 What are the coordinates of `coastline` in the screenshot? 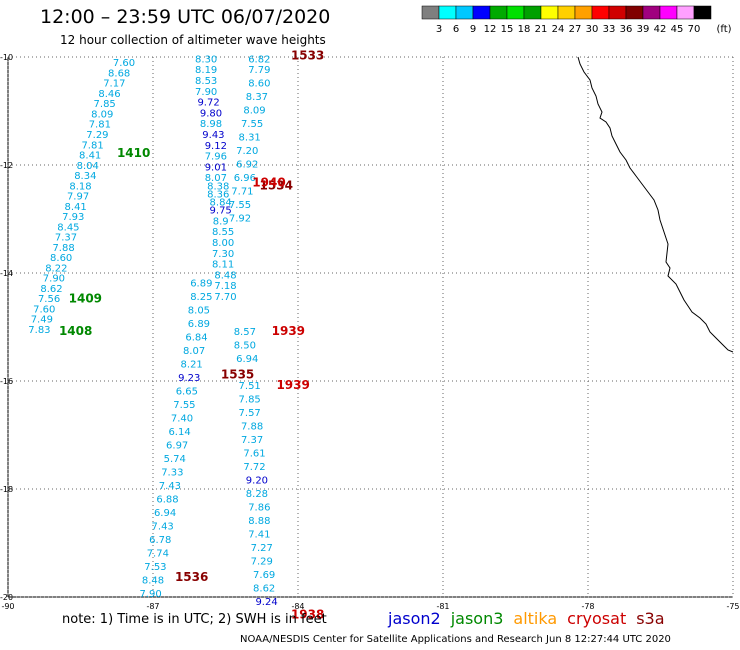 It's located at (655, 204).